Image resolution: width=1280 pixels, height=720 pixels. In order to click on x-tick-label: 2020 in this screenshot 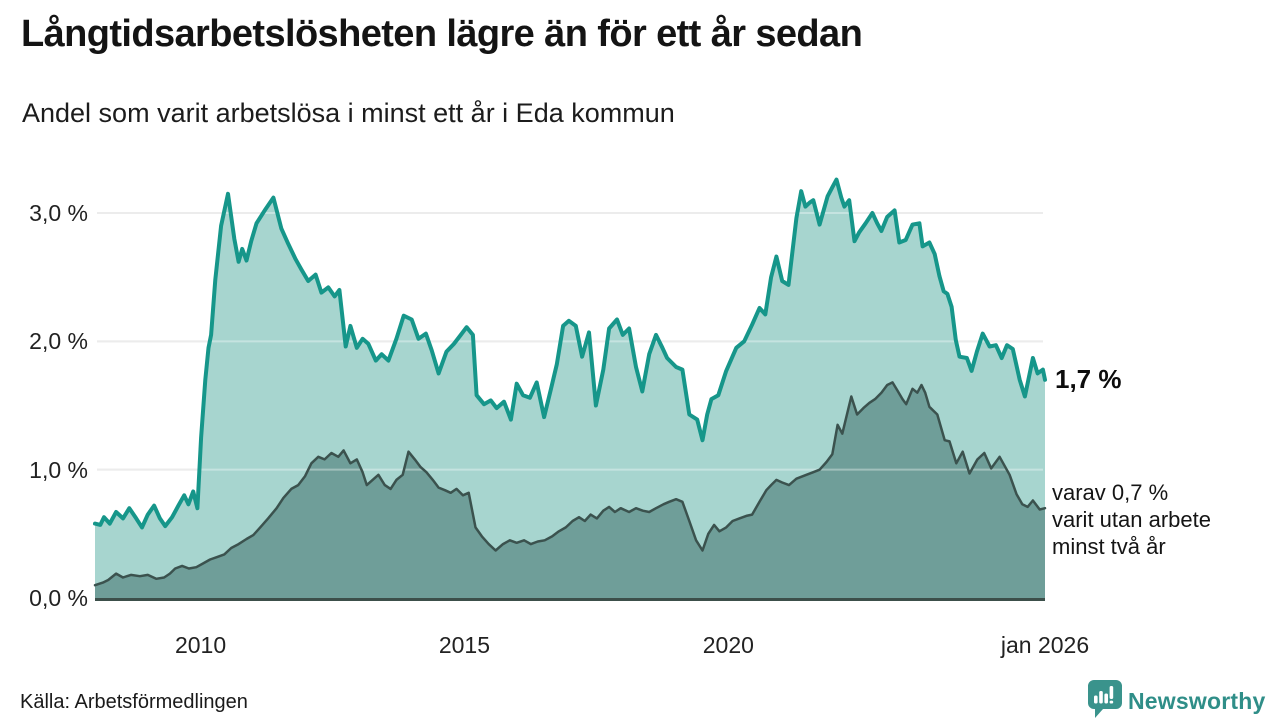, I will do `click(728, 645)`.